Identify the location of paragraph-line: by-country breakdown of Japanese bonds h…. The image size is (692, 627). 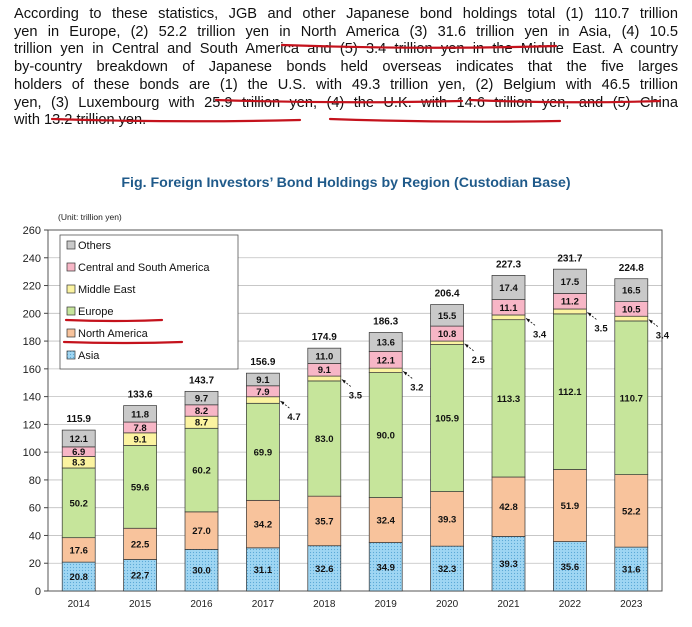
(346, 67).